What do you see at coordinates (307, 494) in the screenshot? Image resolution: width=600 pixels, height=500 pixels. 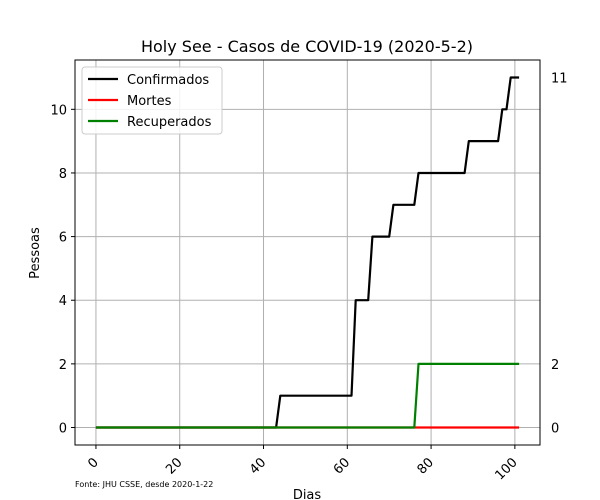 I see `x-axis-label: Dias` at bounding box center [307, 494].